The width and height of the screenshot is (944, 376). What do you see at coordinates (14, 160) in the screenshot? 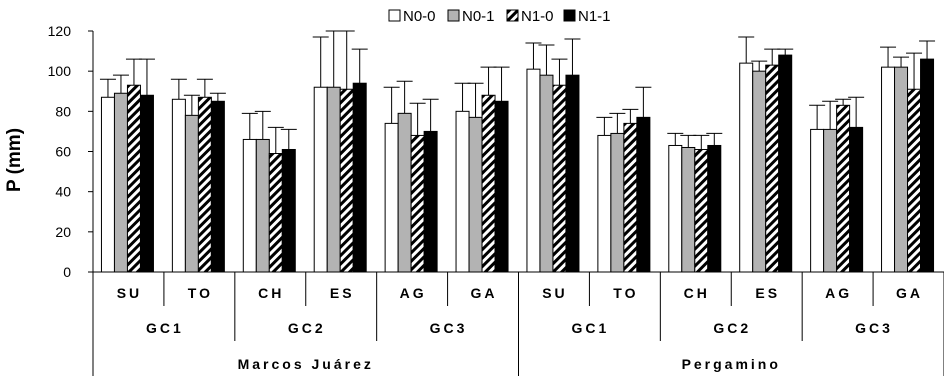
I see `y-axis-title: P (mm)` at bounding box center [14, 160].